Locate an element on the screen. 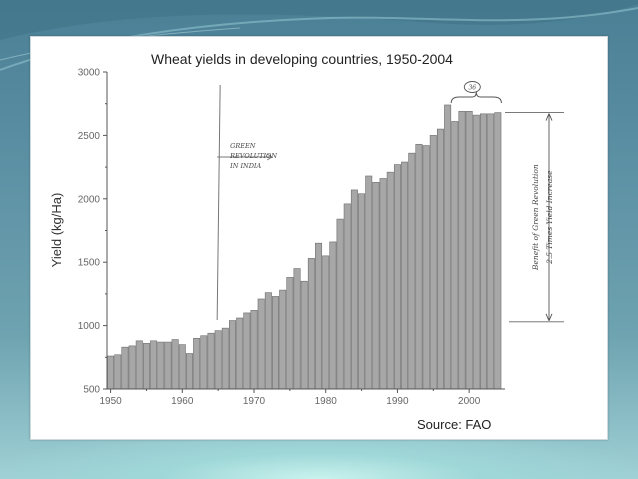 Image resolution: width=638 pixels, height=479 pixels. green-revolution-label: IN INDIA is located at coordinates (245, 166).